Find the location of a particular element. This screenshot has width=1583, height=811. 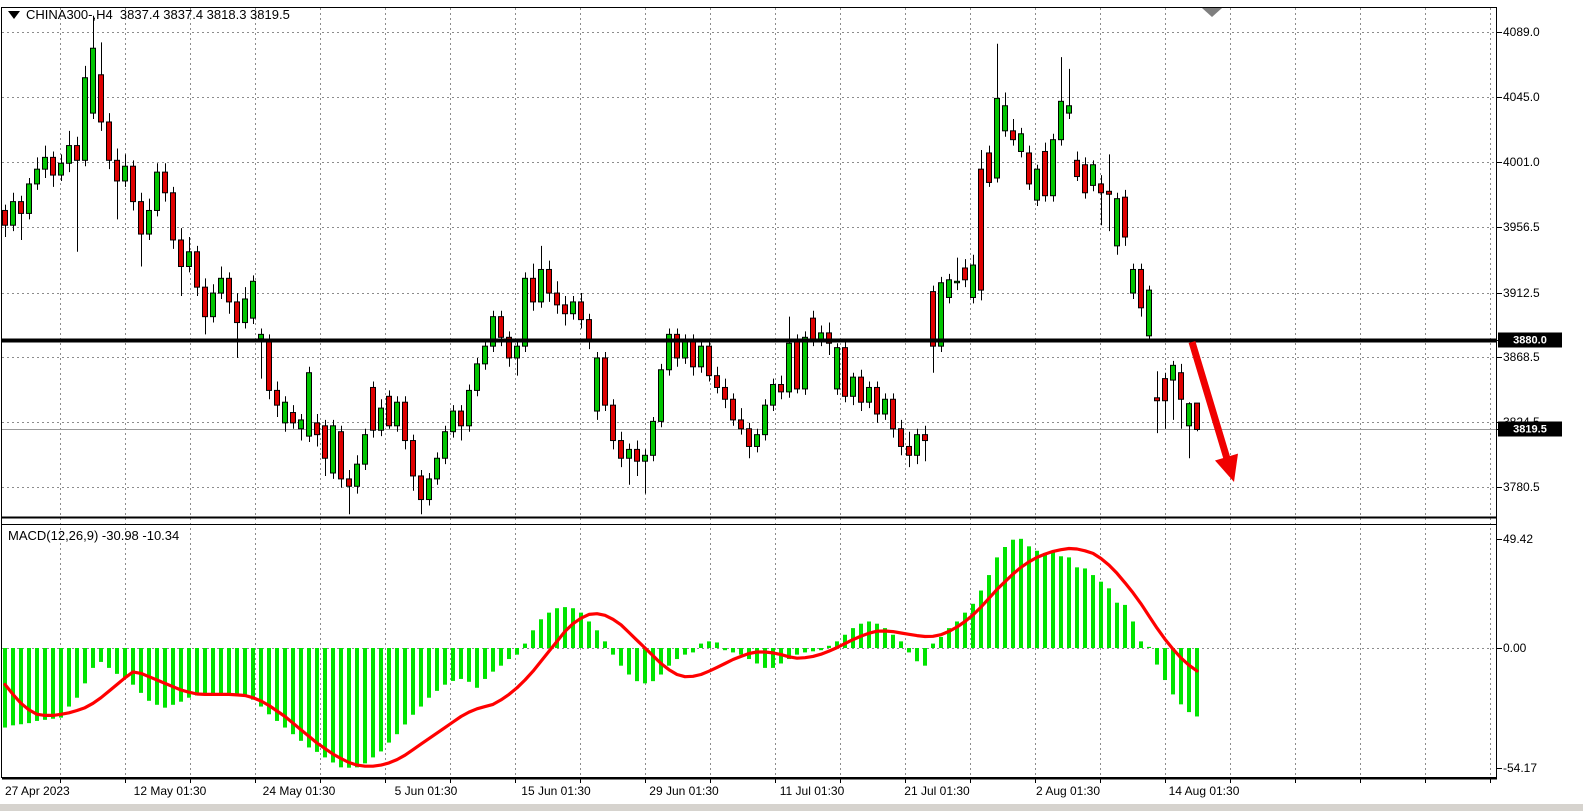

date-label: 12 May 01:30 is located at coordinates (170, 791).